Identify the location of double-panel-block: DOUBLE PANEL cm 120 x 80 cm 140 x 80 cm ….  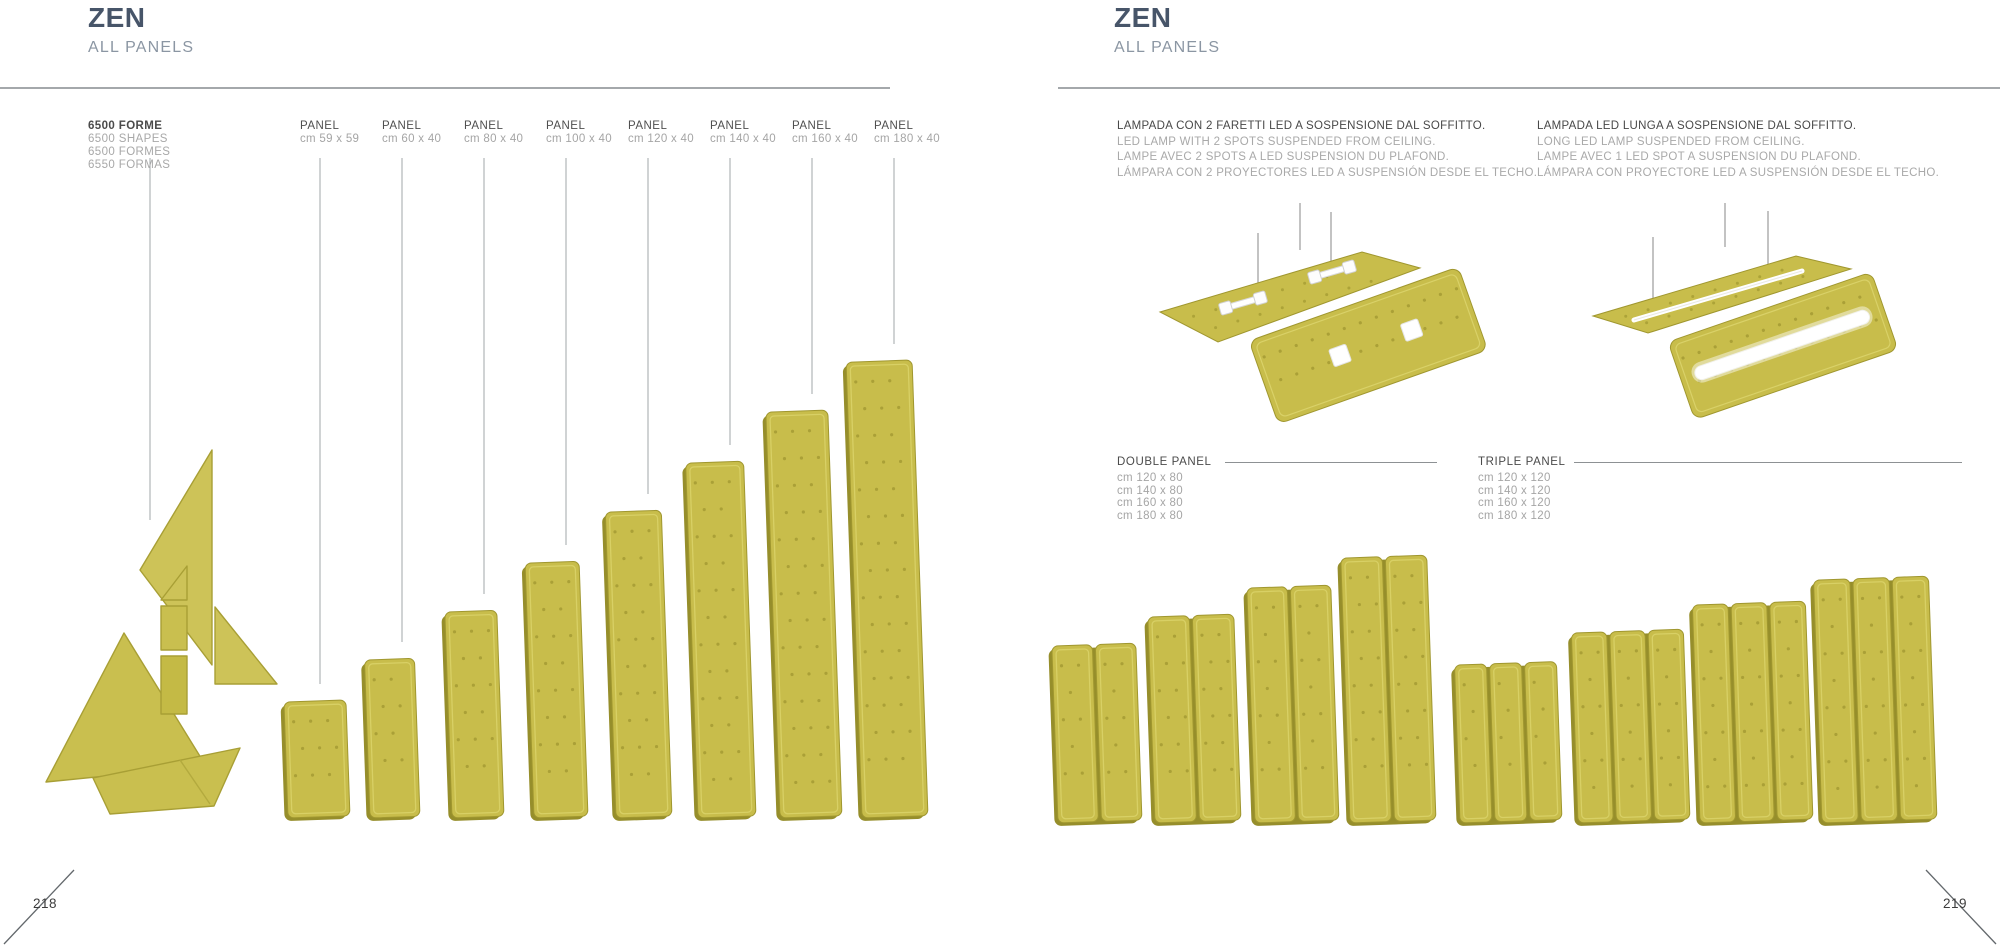
(1277, 489).